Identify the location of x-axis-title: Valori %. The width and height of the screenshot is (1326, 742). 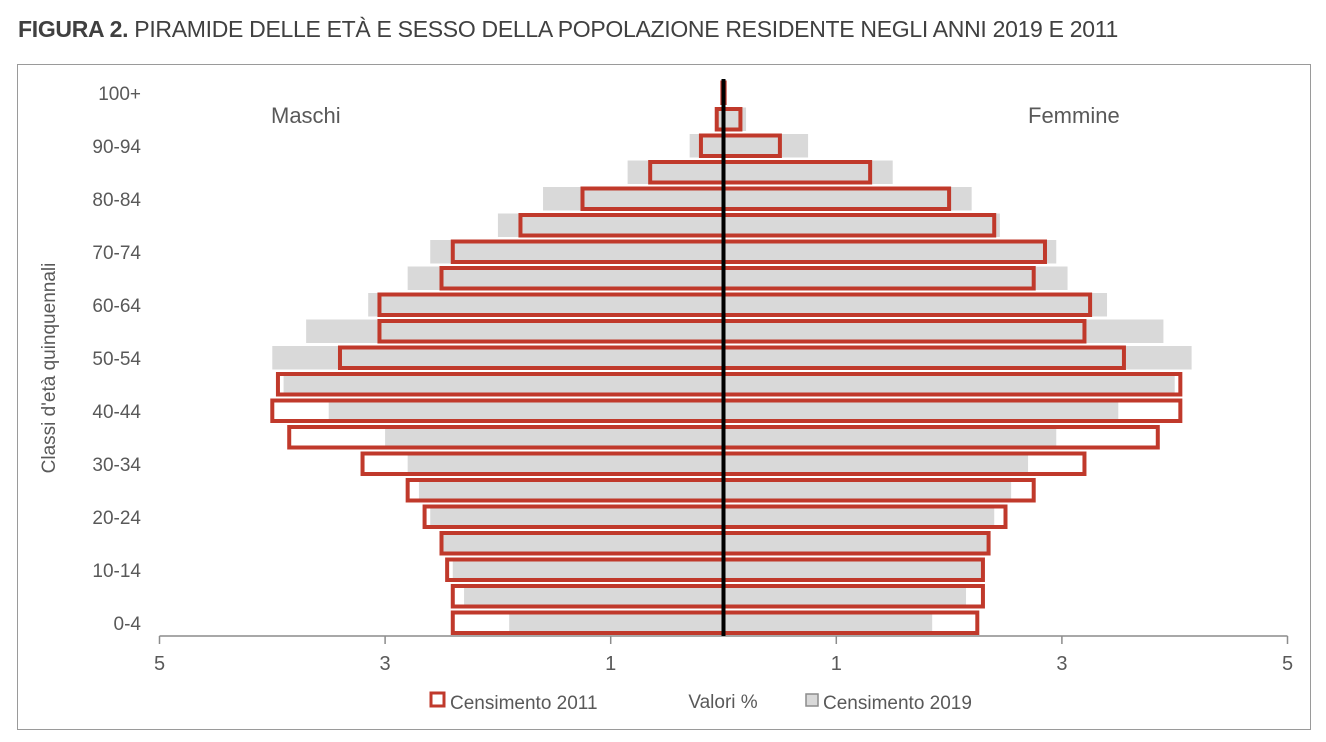
(722, 702).